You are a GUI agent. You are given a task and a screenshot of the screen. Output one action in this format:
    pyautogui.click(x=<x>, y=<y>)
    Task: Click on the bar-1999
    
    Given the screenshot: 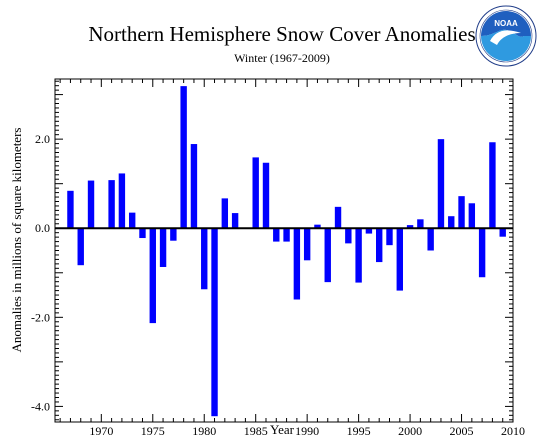 What is the action you would take?
    pyautogui.click(x=399, y=259)
    